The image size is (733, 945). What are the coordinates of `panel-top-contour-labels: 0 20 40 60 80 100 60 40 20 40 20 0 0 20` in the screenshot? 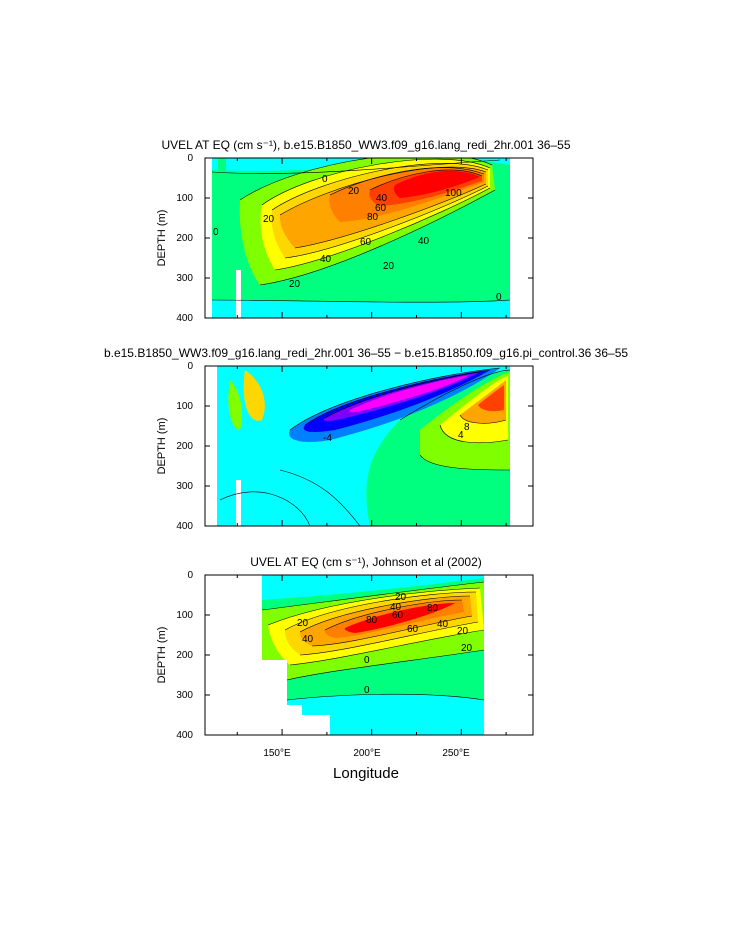 It's located at (357, 238).